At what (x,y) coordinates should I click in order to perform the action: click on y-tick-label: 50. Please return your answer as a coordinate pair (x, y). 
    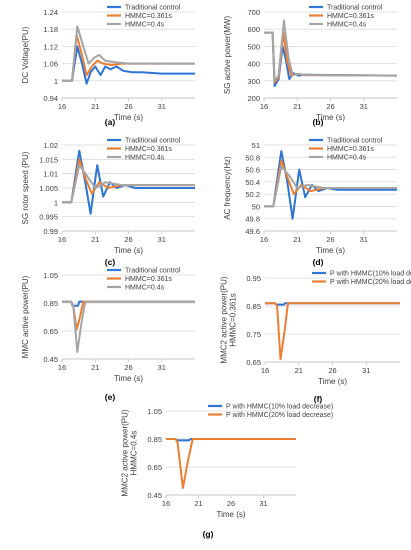
    Looking at the image, I should click on (256, 206).